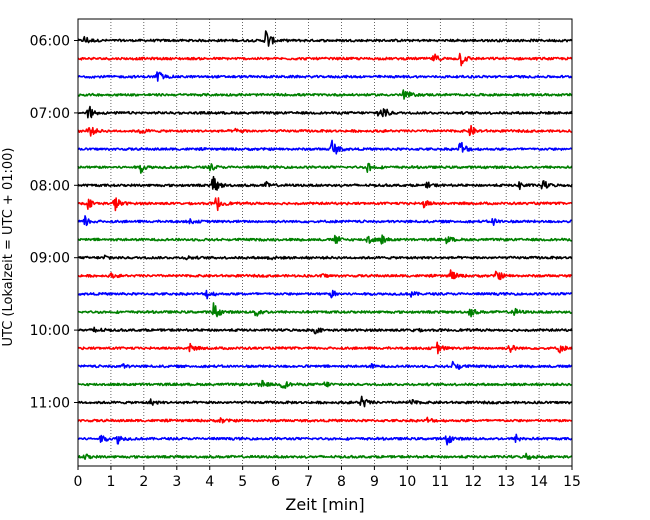 This screenshot has width=650, height=520. I want to click on y-tick-label: 09:00, so click(50, 259).